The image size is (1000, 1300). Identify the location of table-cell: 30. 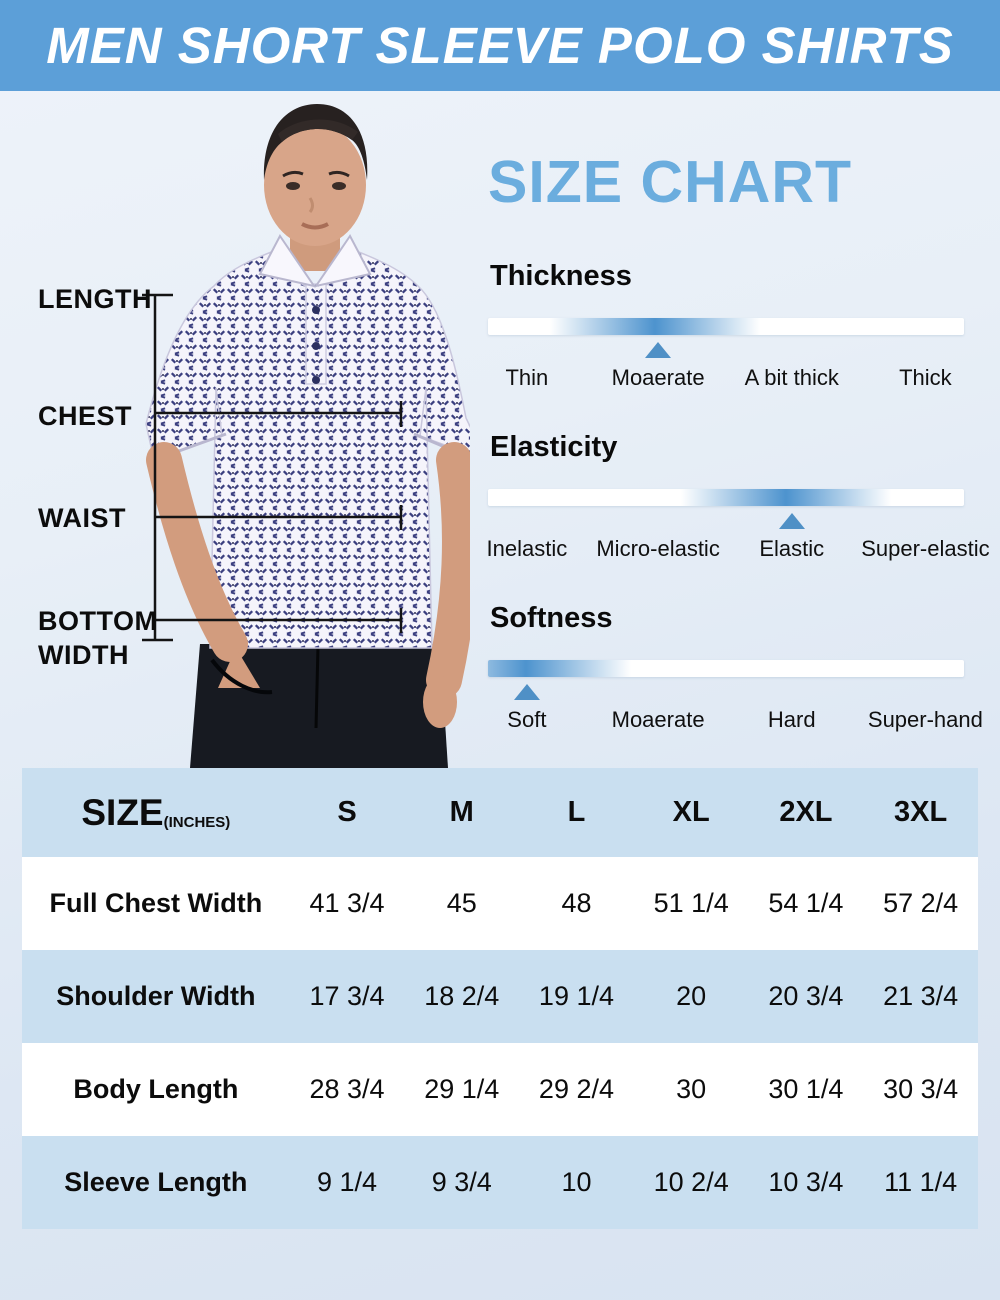
(691, 1089).